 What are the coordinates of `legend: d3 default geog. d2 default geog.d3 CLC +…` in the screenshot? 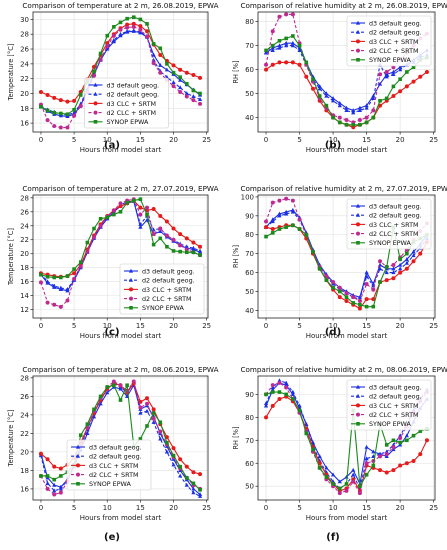 It's located at (126, 103).